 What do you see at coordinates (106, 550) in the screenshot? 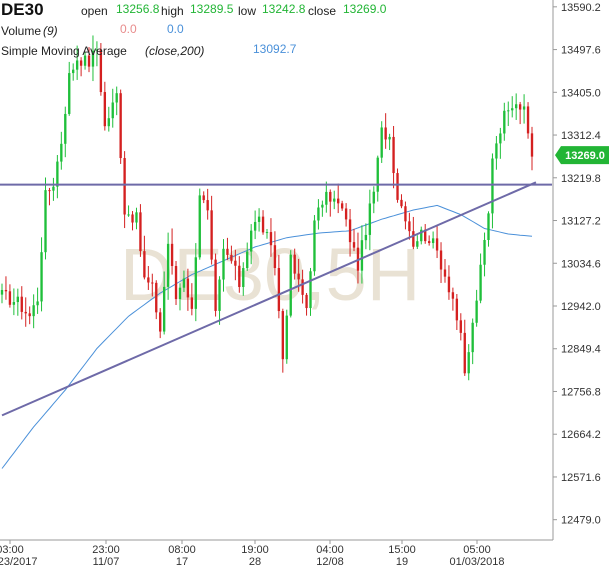
I see `x-tick-time: 23:00` at bounding box center [106, 550].